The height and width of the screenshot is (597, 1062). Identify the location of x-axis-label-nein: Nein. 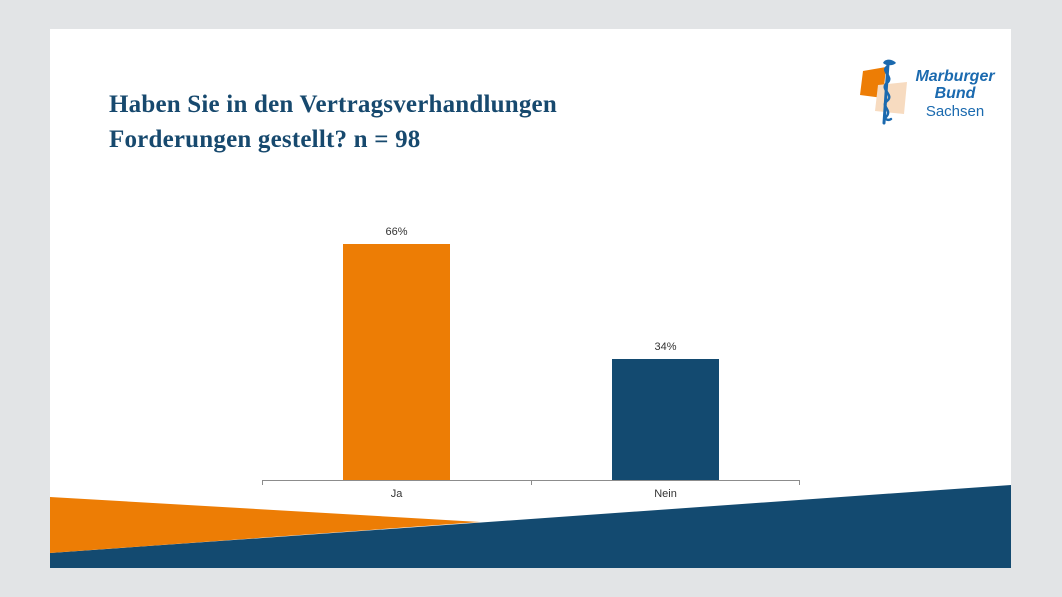
(665, 494).